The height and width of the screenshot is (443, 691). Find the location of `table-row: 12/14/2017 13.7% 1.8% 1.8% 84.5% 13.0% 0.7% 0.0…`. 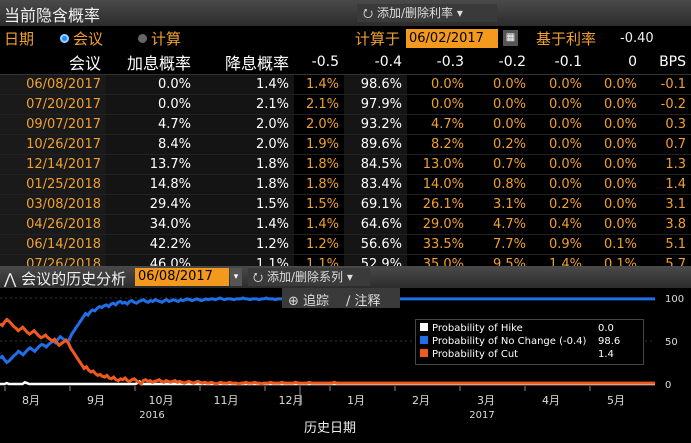

table-row: 12/14/2017 13.7% 1.8% 1.8% 84.5% 13.0% 0.7% 0.0… is located at coordinates (345, 164).